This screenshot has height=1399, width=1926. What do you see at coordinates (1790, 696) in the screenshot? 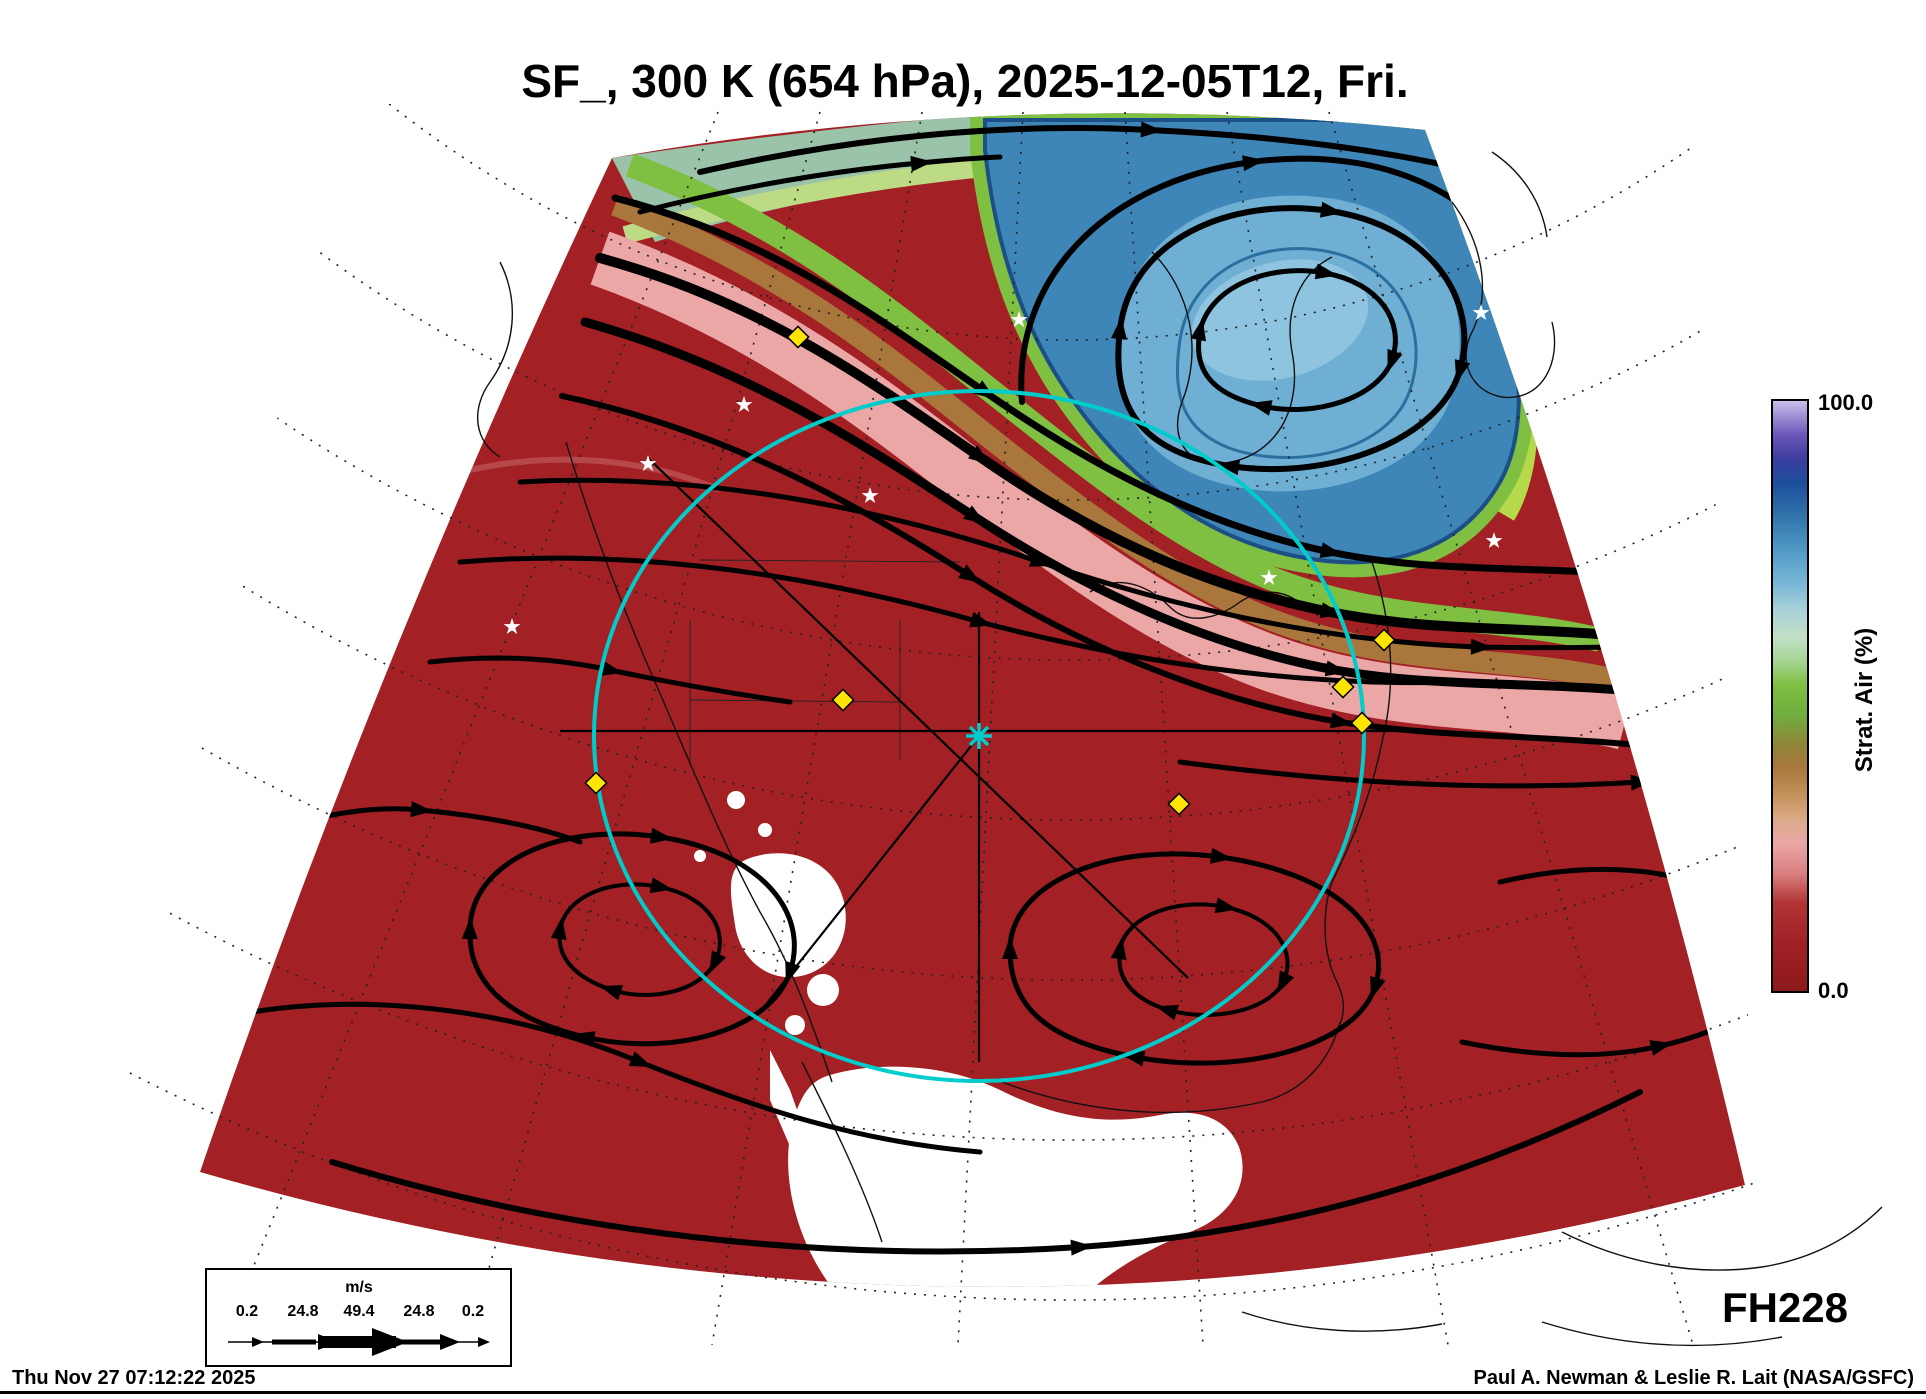
I see `colorbar-gradient-bar` at bounding box center [1790, 696].